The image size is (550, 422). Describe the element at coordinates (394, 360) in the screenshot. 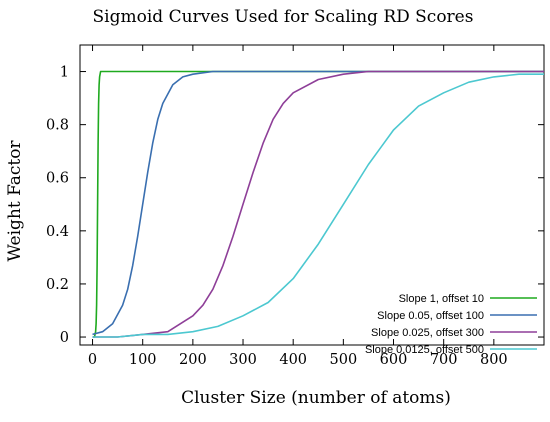

I see `x-tick-label: 600` at that location.